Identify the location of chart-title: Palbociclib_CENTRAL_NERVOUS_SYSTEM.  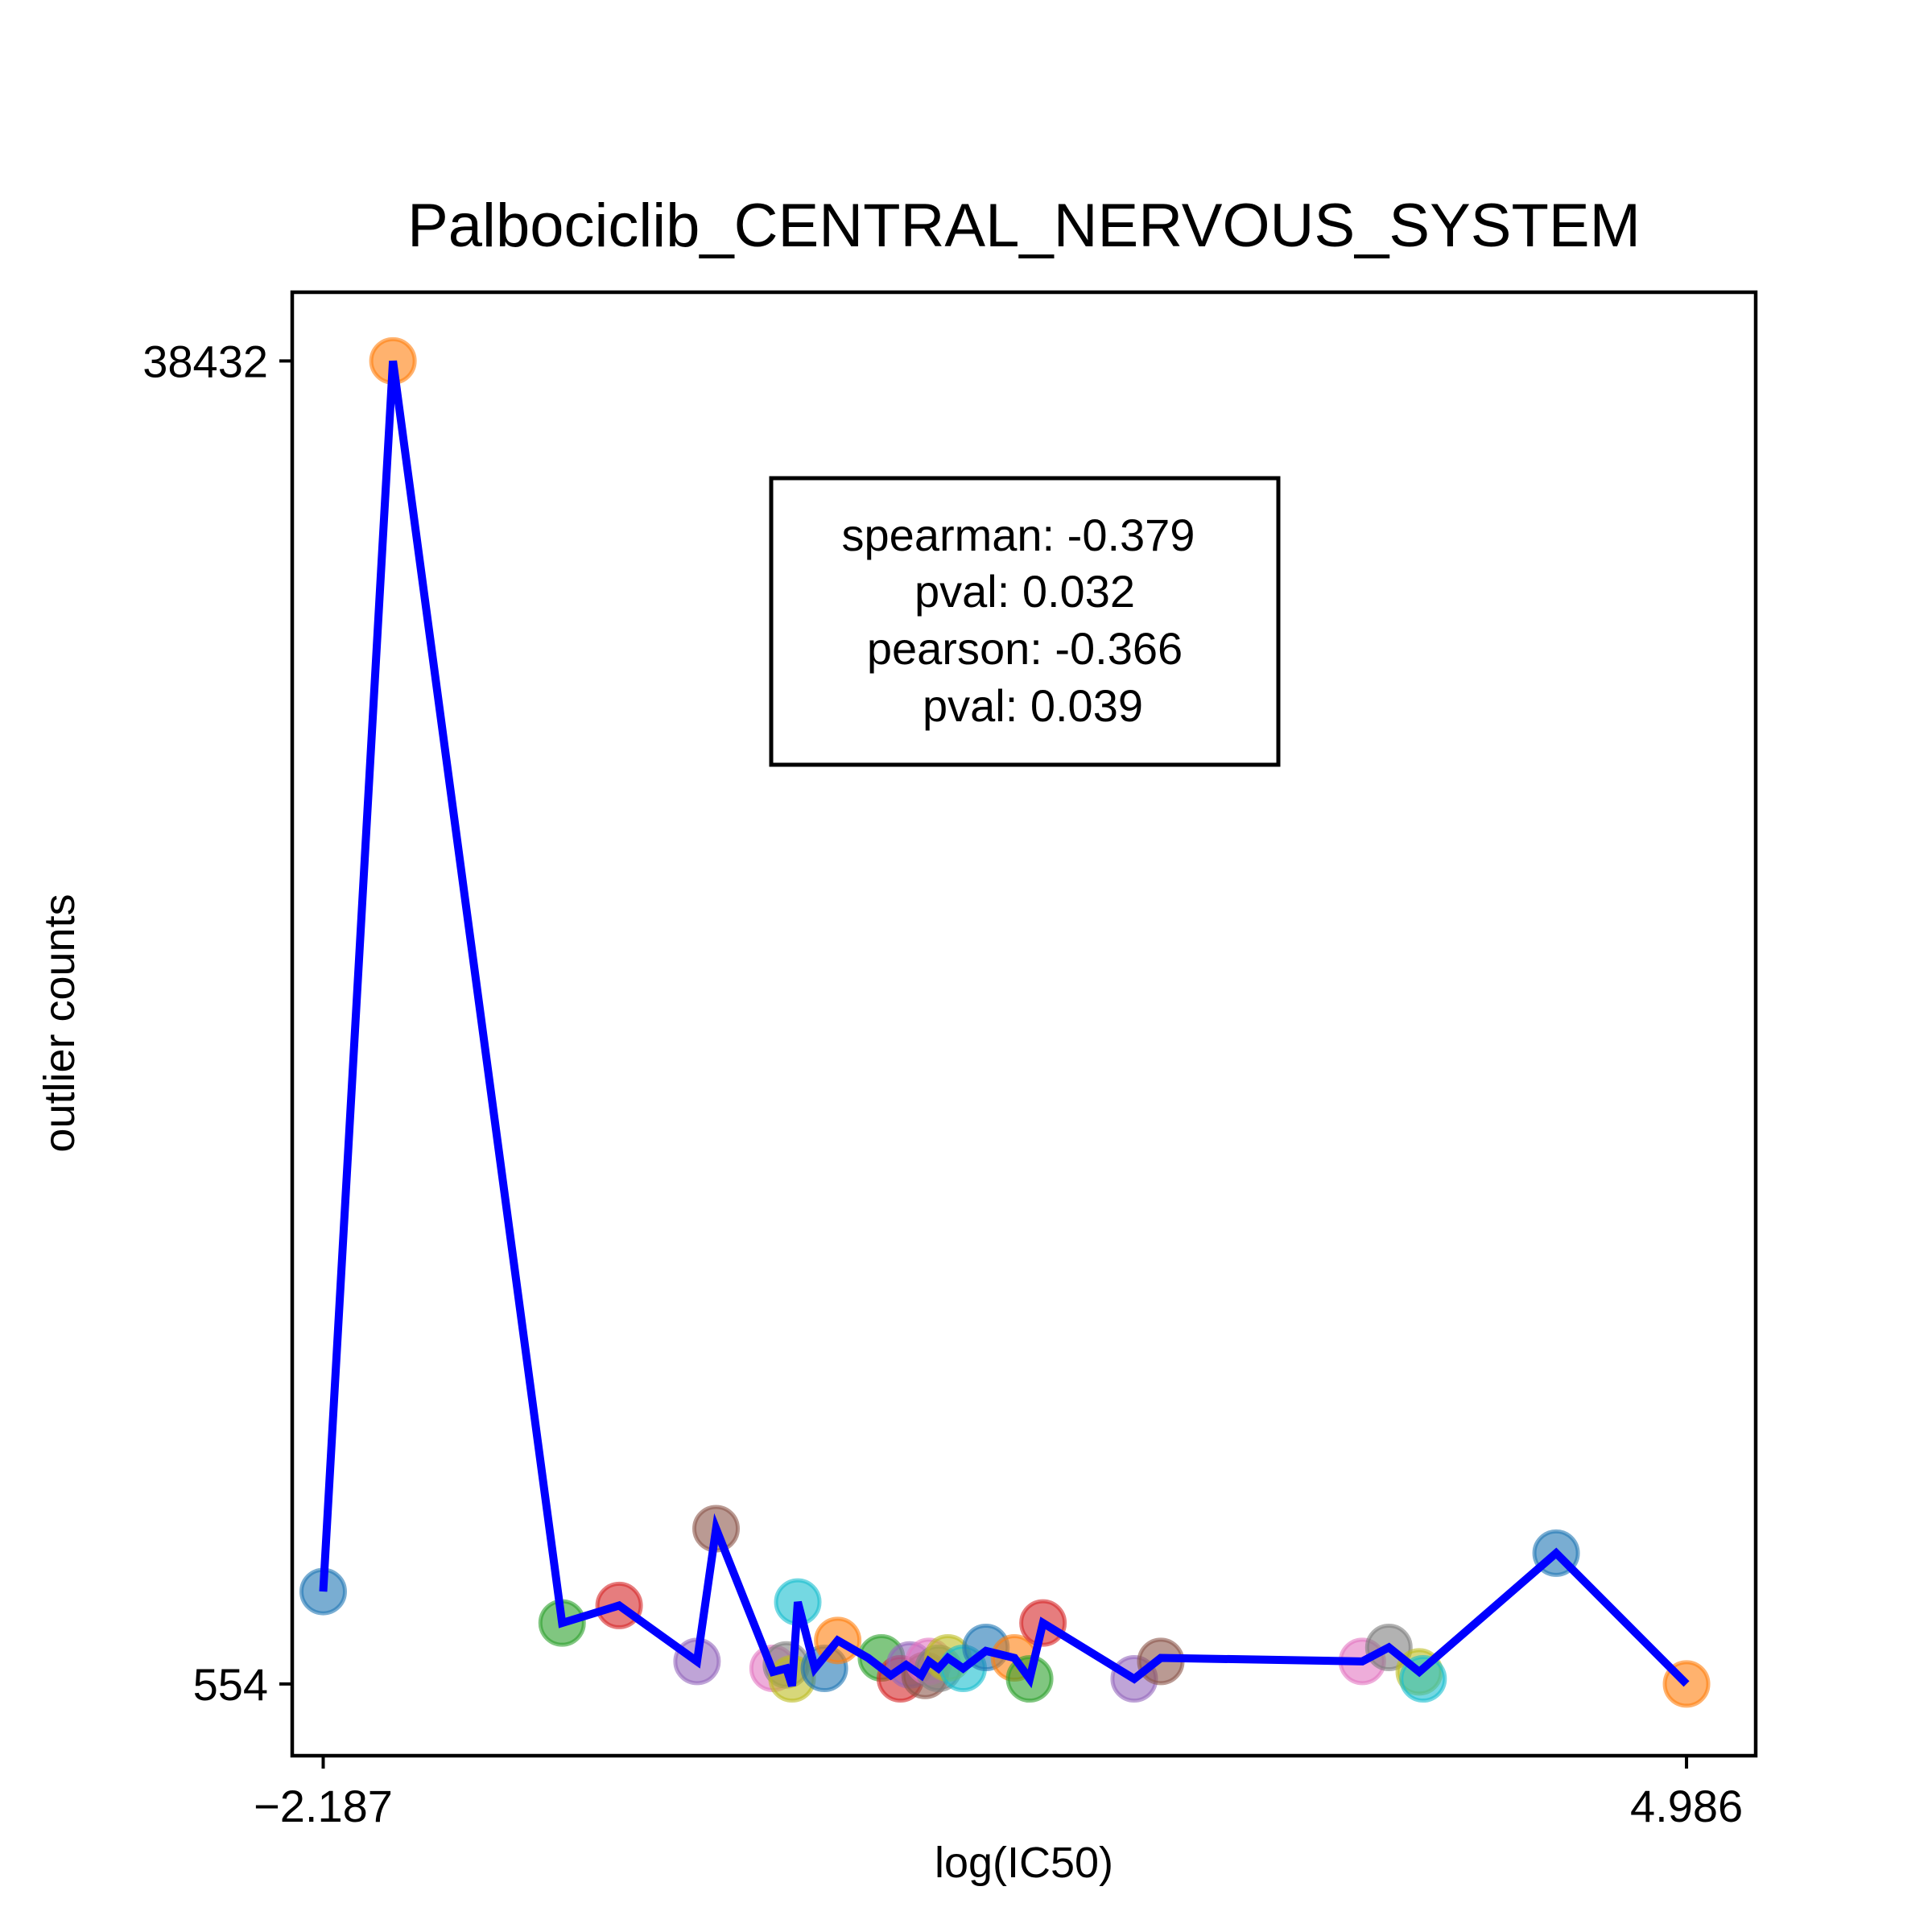
(1024, 226).